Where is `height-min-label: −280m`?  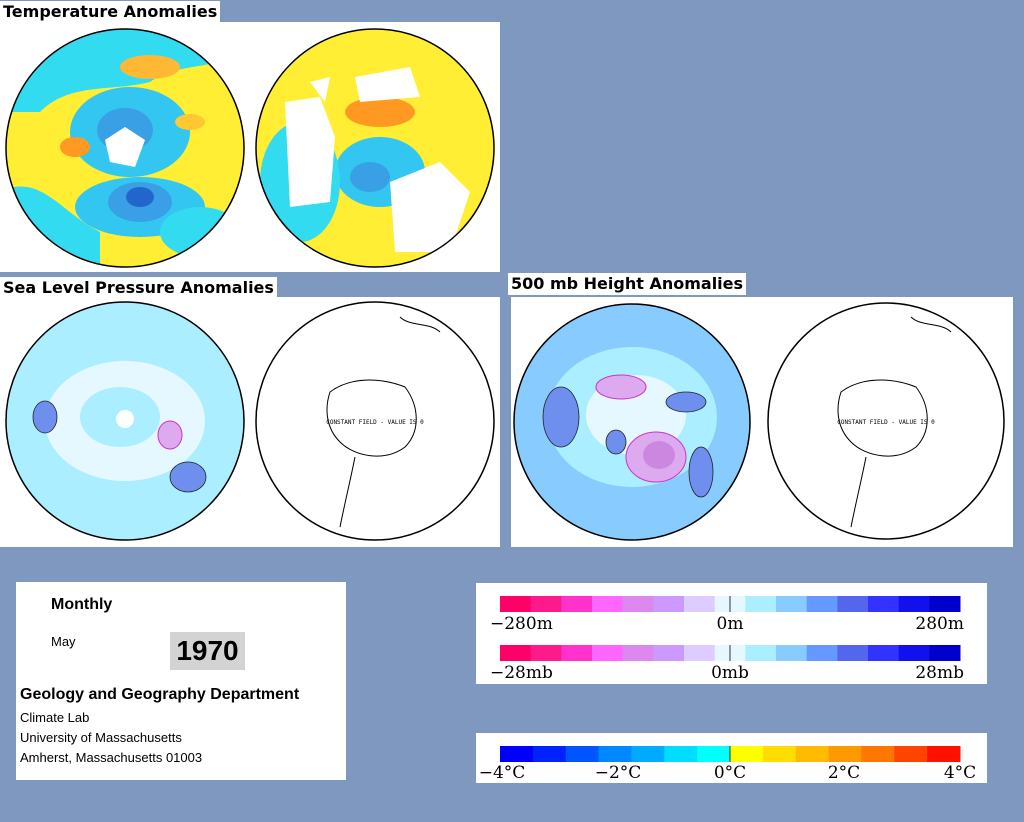 height-min-label: −280m is located at coordinates (521, 624).